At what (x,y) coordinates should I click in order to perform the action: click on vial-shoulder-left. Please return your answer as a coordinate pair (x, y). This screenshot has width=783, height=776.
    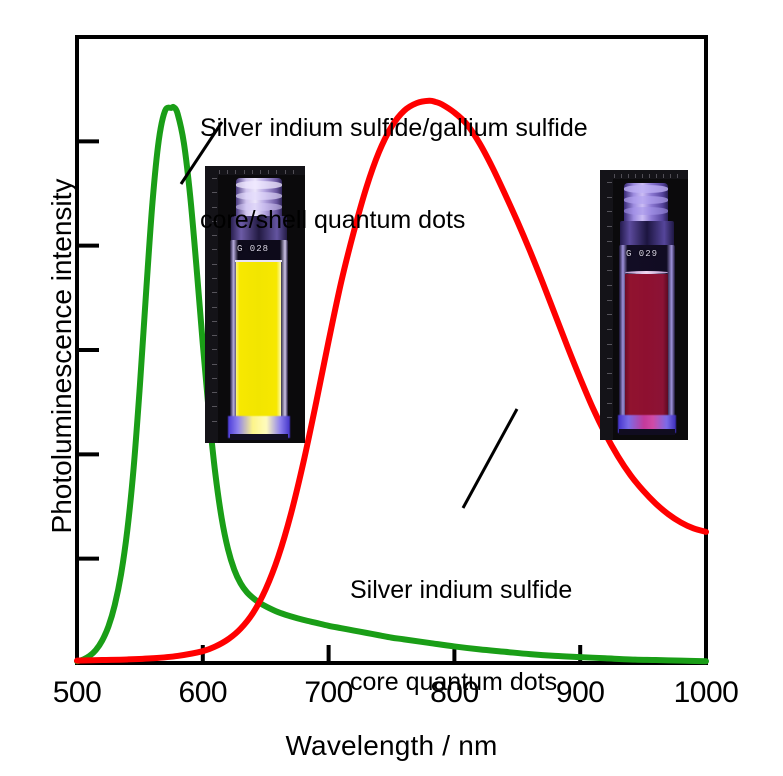
    Looking at the image, I should click on (259, 230).